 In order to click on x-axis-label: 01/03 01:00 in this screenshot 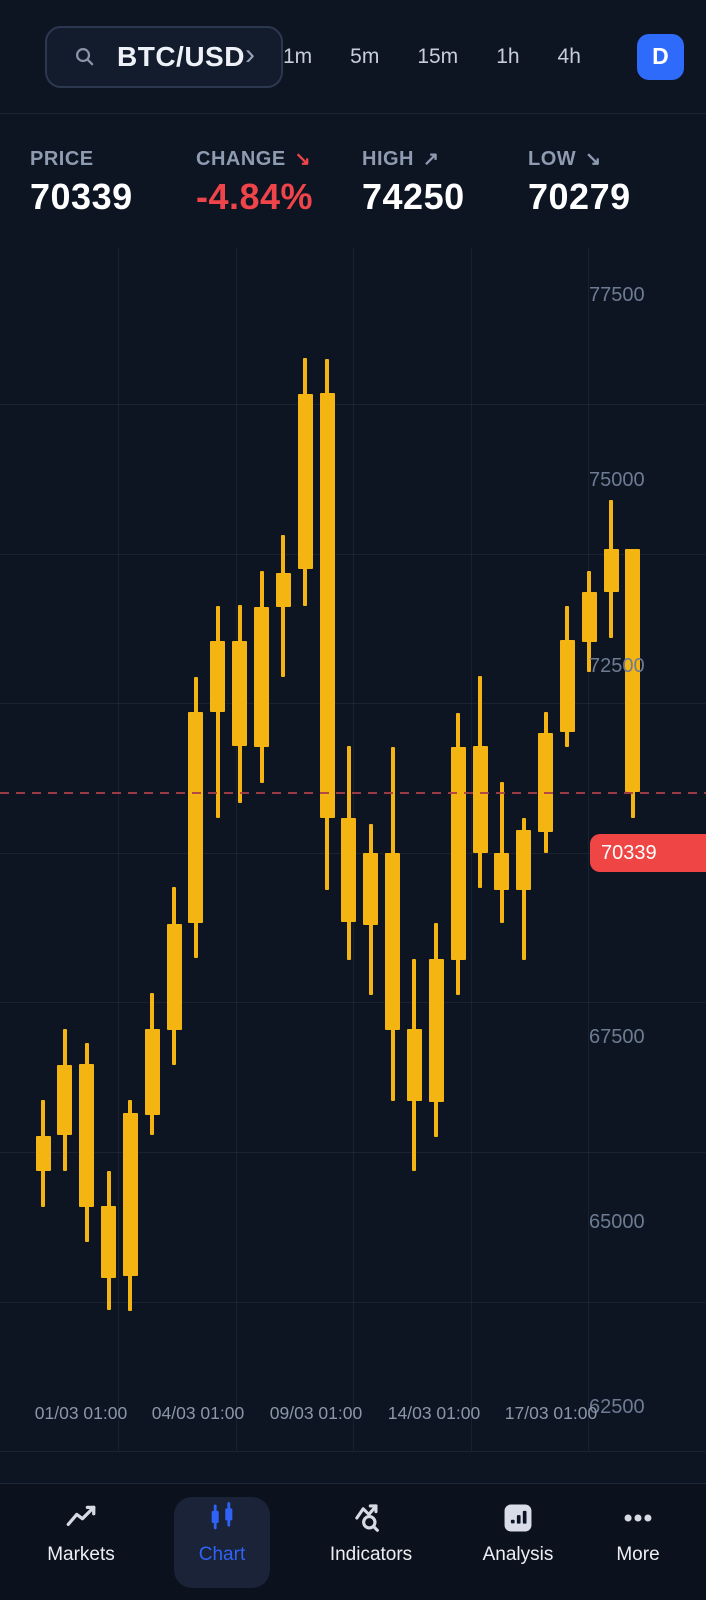, I will do `click(81, 1413)`.